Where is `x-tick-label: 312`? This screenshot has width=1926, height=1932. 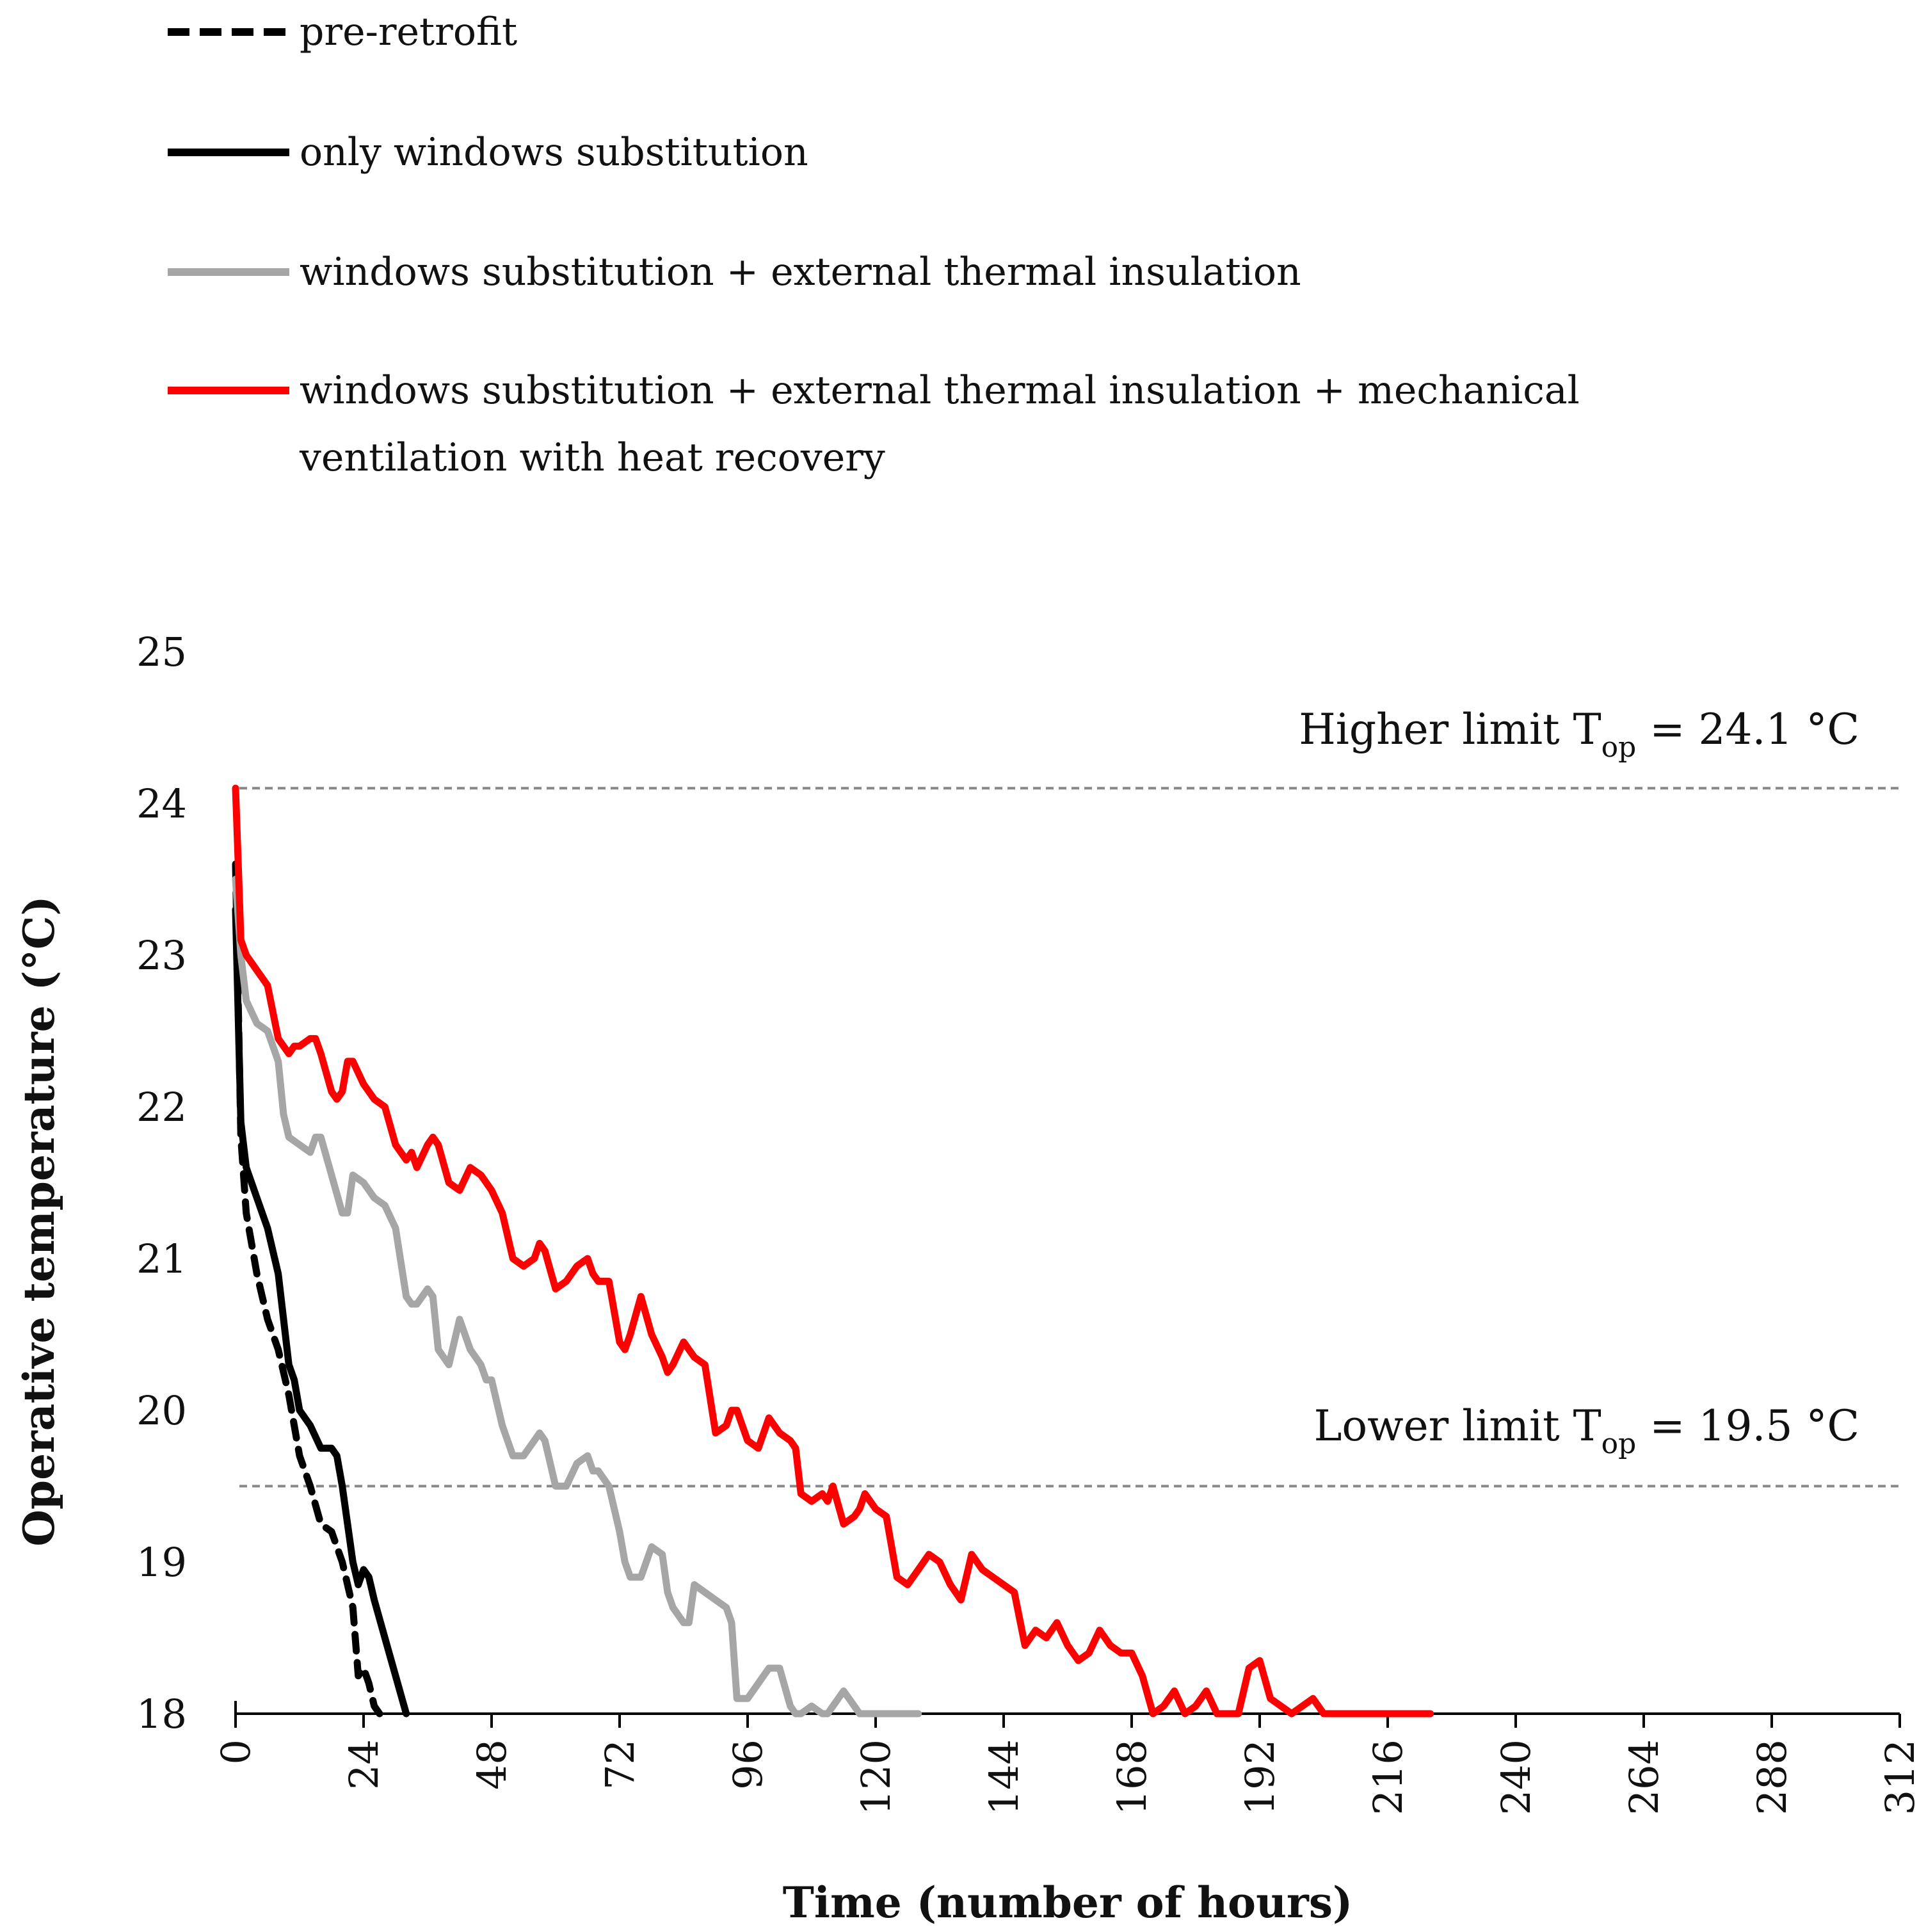
x-tick-label: 312 is located at coordinates (1900, 1777).